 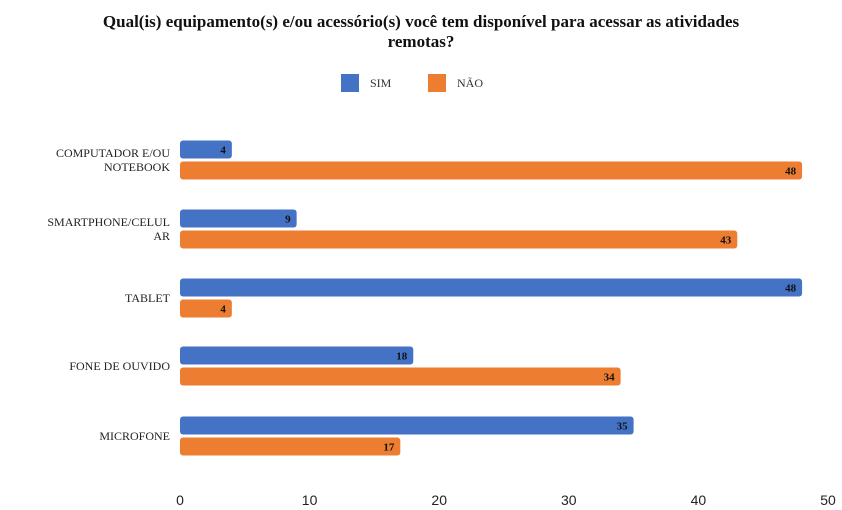 I want to click on x-tick-label: 10, so click(x=310, y=500).